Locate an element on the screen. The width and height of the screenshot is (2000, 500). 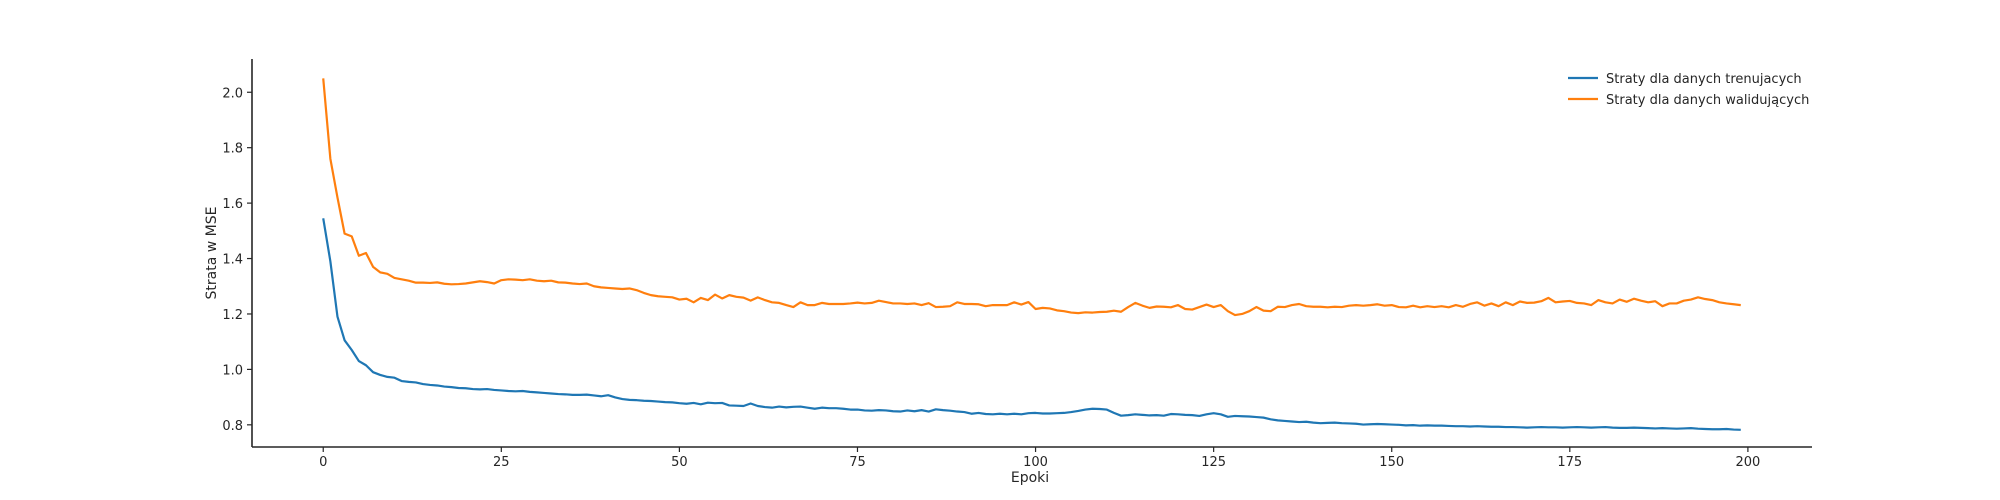
y-tick-label: 1.2 is located at coordinates (232, 315).